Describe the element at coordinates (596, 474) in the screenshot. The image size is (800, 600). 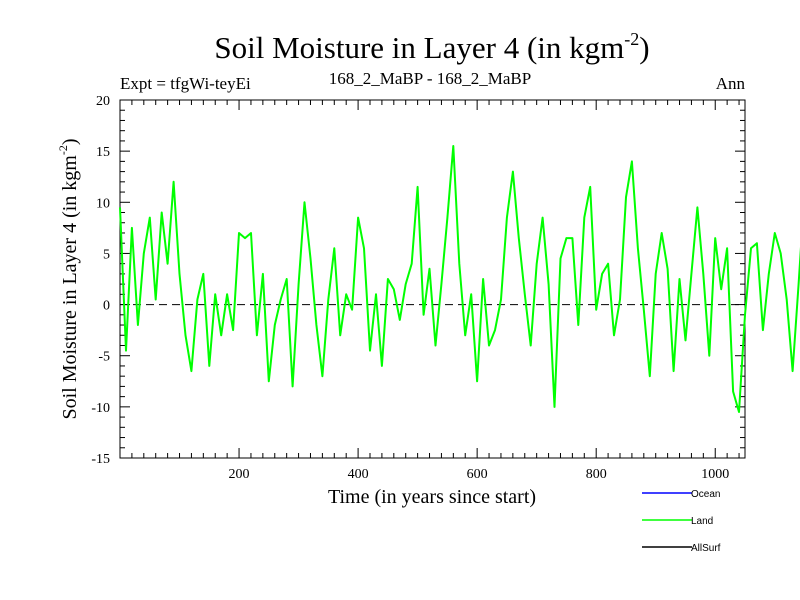
I see `x-tick-label: 800` at that location.